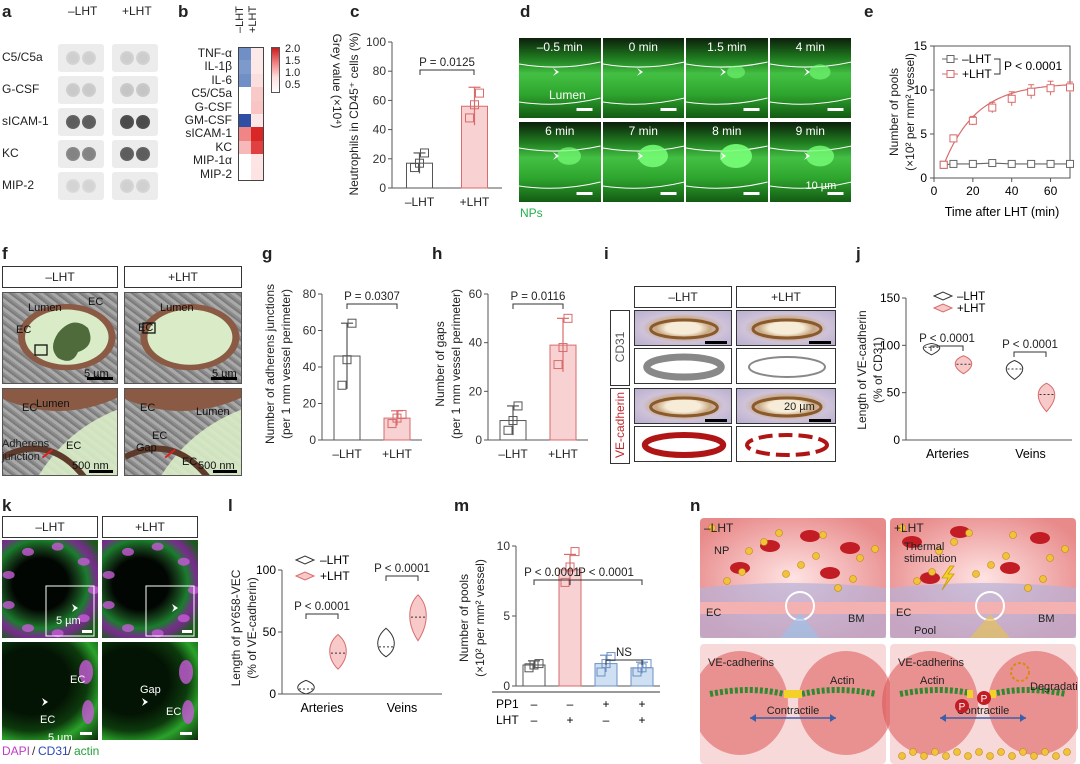  Describe the element at coordinates (643, 162) in the screenshot. I see `timelapse-frame: 7 min` at that location.